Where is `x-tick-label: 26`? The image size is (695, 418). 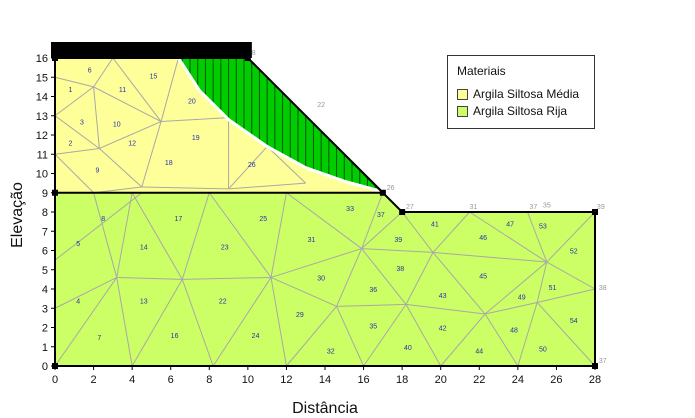
x-tick-label: 26 is located at coordinates (556, 380).